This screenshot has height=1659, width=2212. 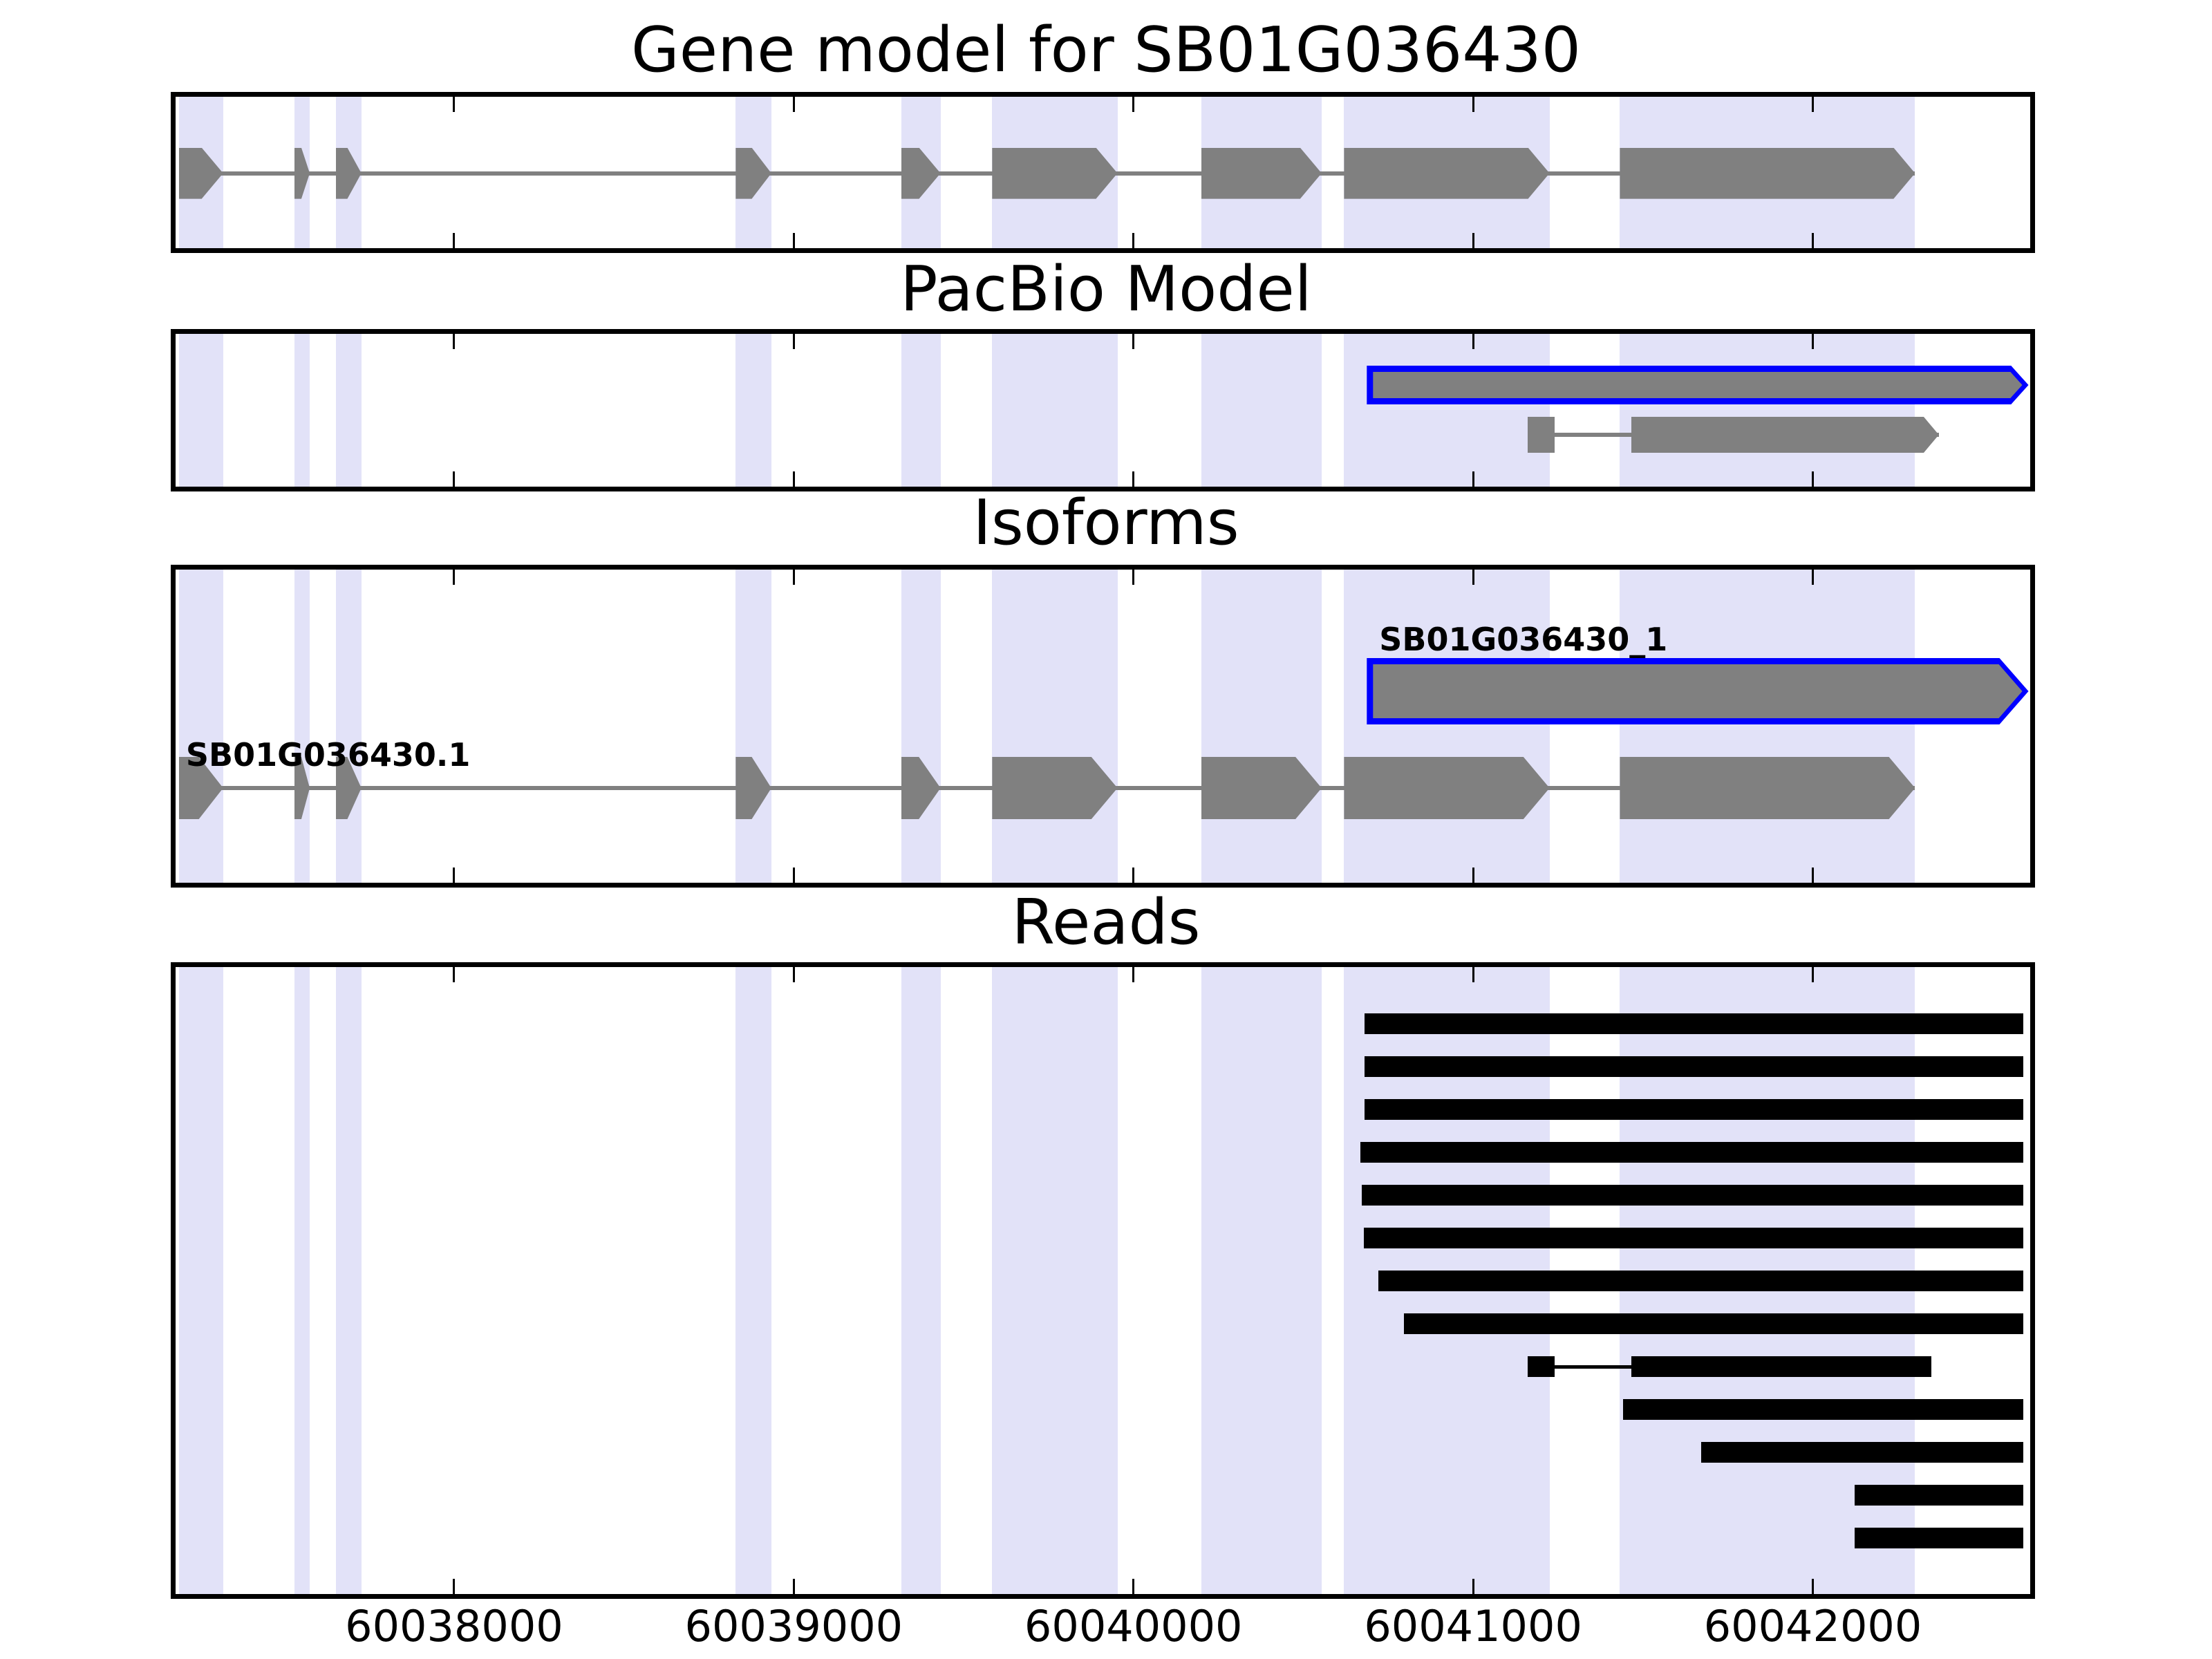 What do you see at coordinates (1523, 639) in the screenshot?
I see `isoform-label: SB01G036430_1` at bounding box center [1523, 639].